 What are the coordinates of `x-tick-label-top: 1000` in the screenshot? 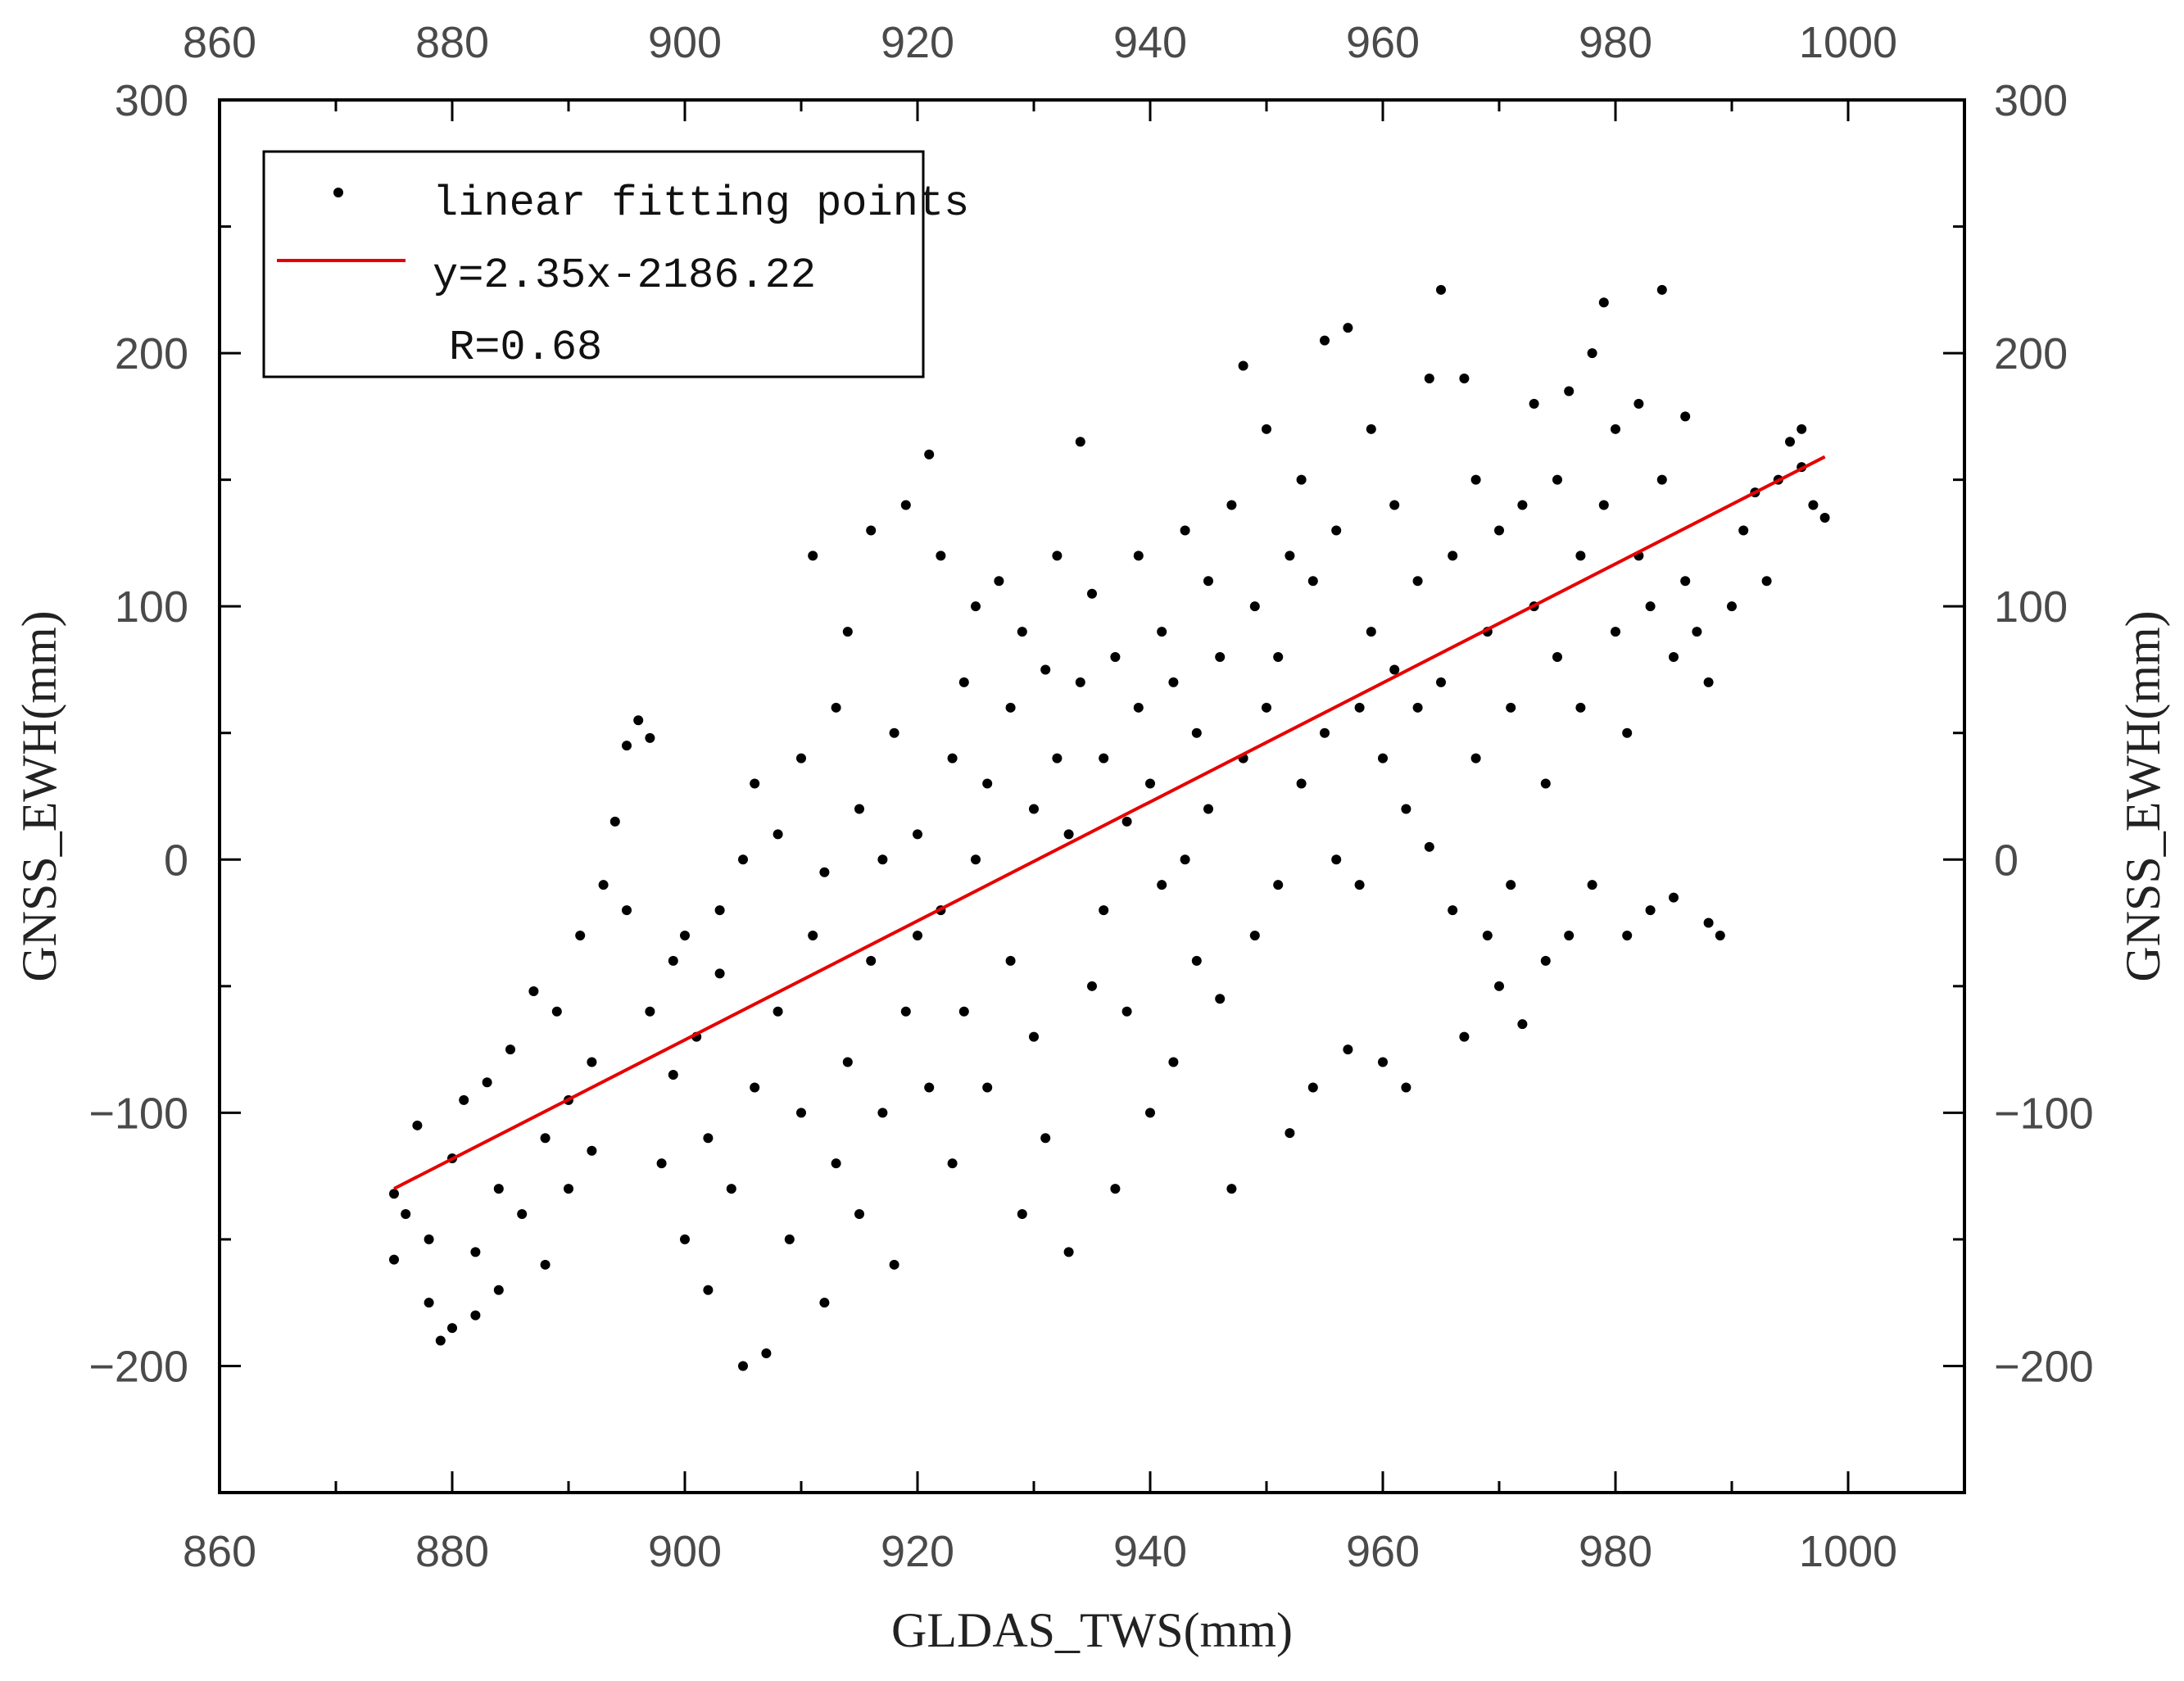 It's located at (1848, 43).